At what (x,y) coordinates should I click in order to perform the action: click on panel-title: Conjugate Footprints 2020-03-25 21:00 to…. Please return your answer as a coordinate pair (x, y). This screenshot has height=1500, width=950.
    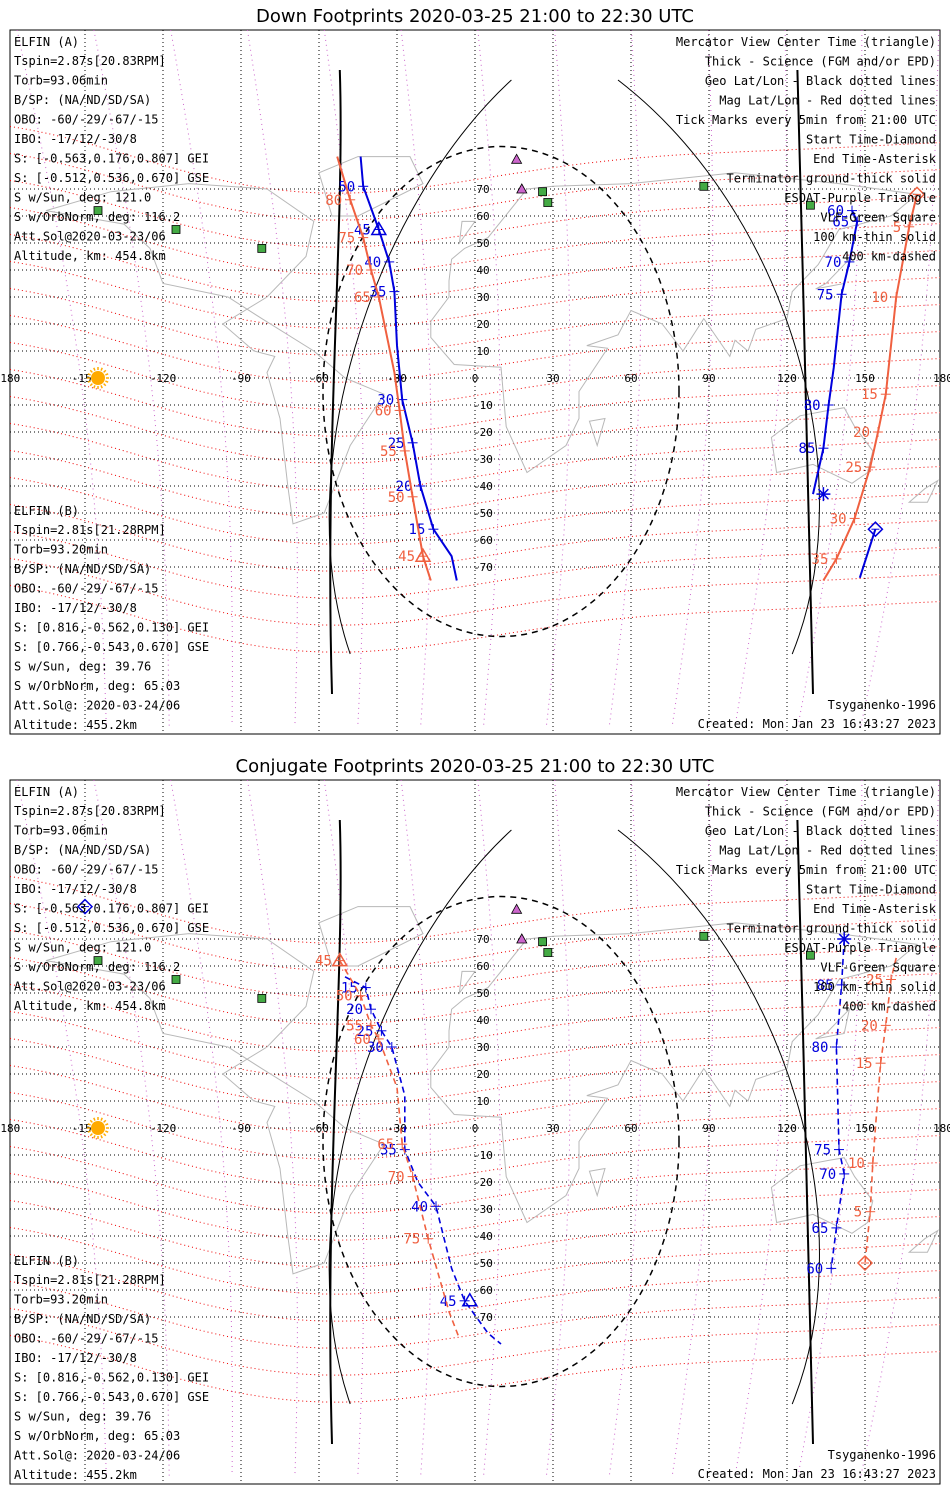
    Looking at the image, I should click on (475, 766).